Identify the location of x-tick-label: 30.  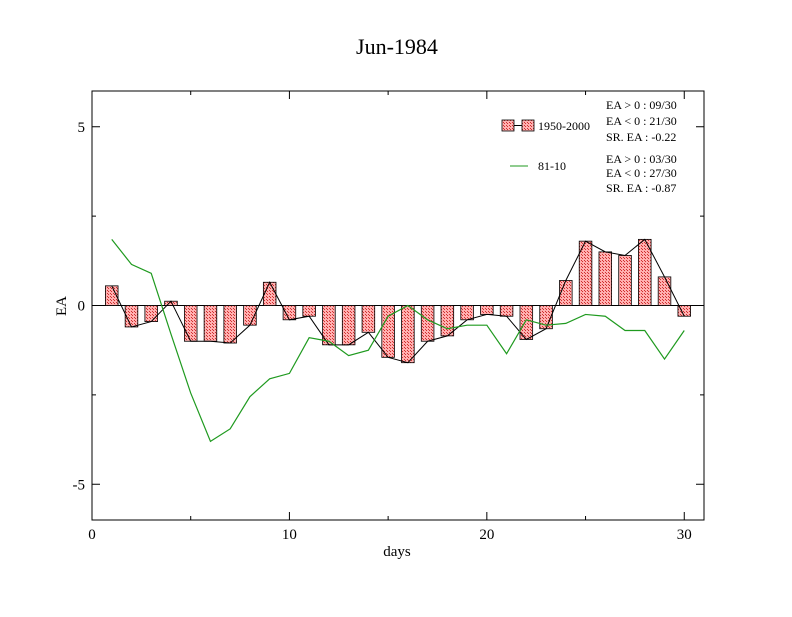
(684, 535).